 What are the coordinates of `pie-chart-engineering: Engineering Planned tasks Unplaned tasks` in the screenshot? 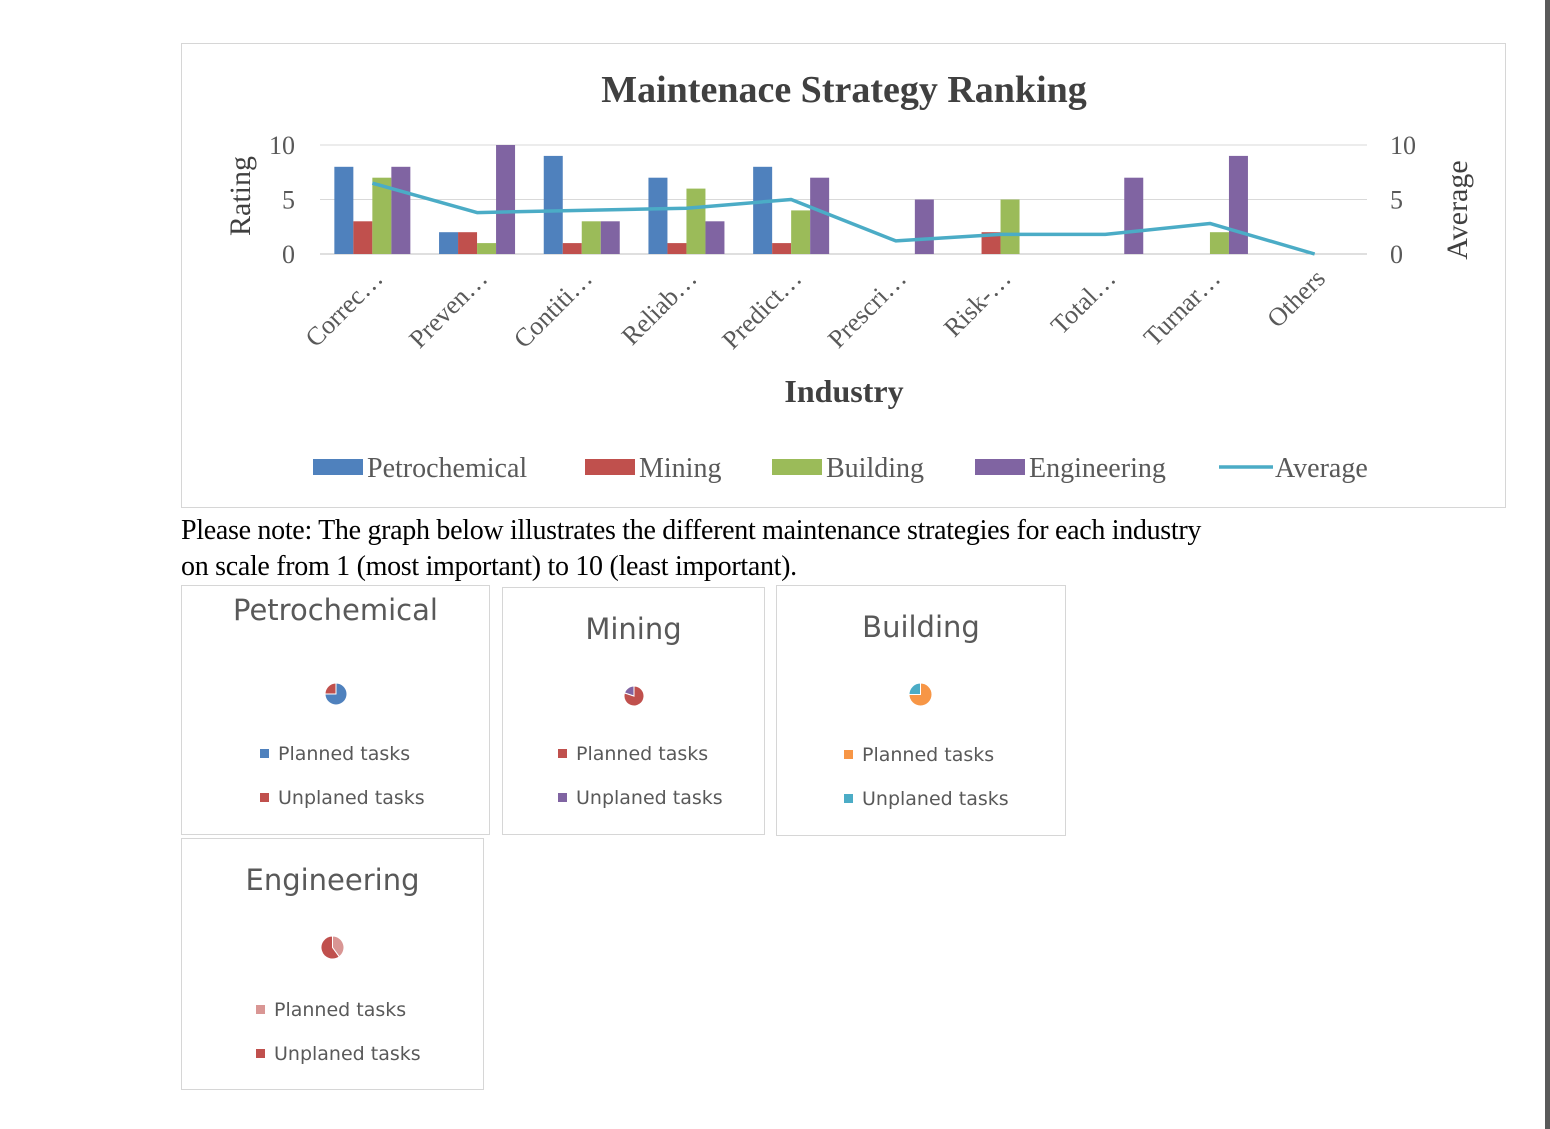 It's located at (332, 964).